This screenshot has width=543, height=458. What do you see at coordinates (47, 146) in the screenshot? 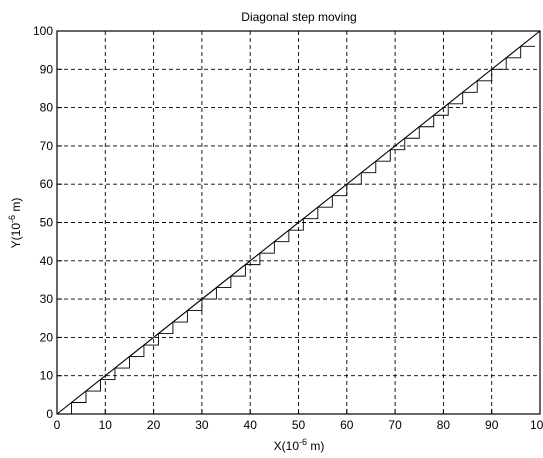
I see `y-tick-label-70: 70` at bounding box center [47, 146].